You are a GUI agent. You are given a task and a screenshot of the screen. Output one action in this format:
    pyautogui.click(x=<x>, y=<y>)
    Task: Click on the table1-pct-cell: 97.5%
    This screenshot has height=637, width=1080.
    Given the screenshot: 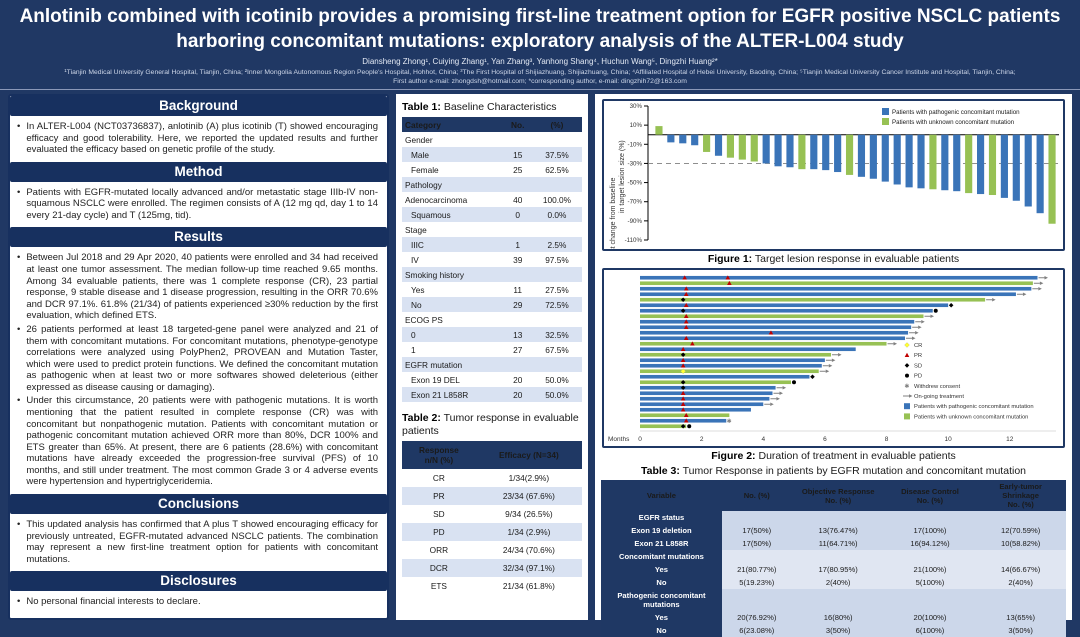 What is the action you would take?
    pyautogui.click(x=557, y=259)
    